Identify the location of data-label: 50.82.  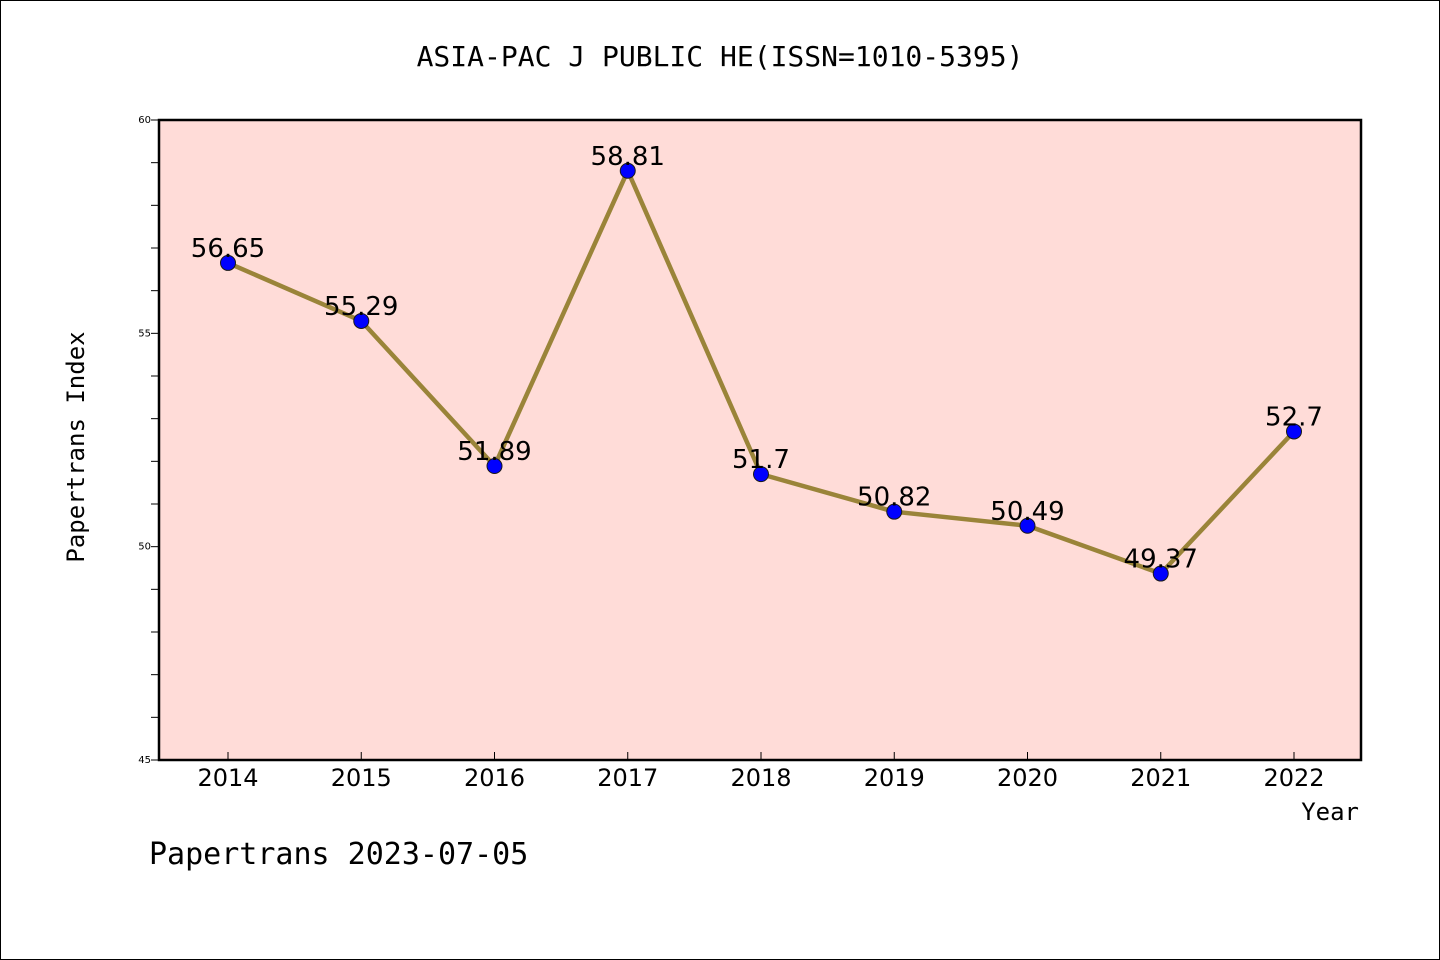
(894, 498).